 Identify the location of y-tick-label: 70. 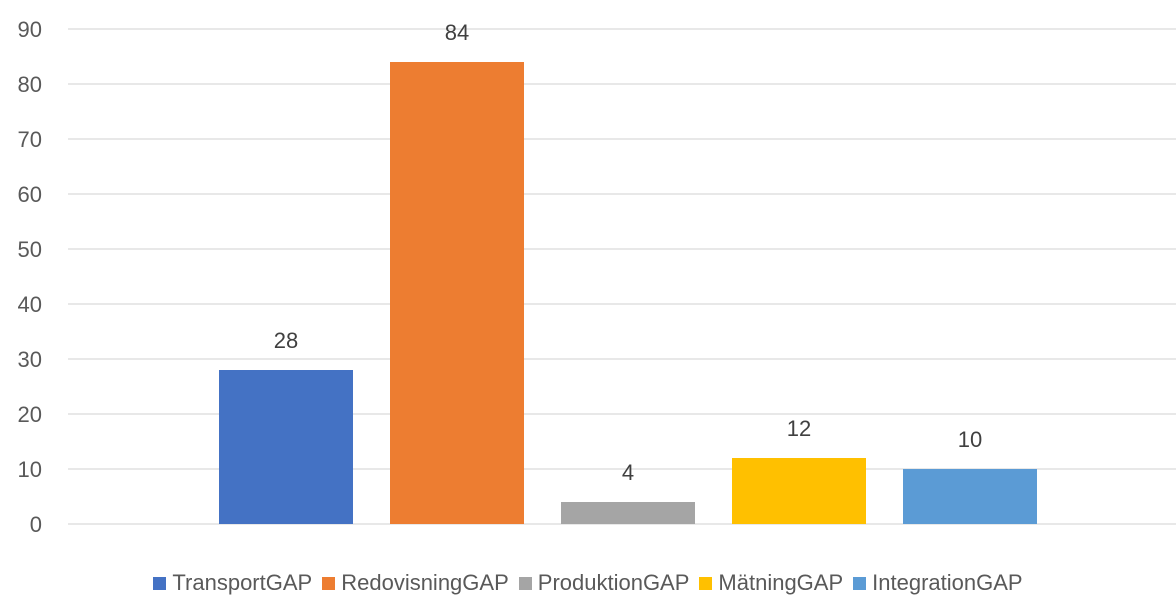
(30, 139).